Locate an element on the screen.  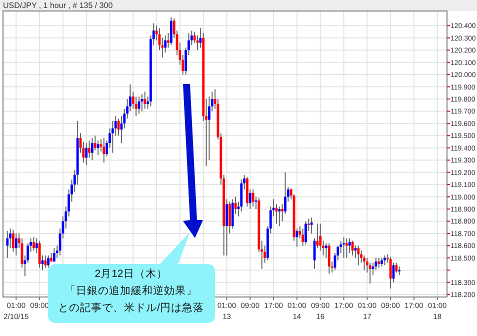
annotation: 2月12日（木） is located at coordinates (131, 273).